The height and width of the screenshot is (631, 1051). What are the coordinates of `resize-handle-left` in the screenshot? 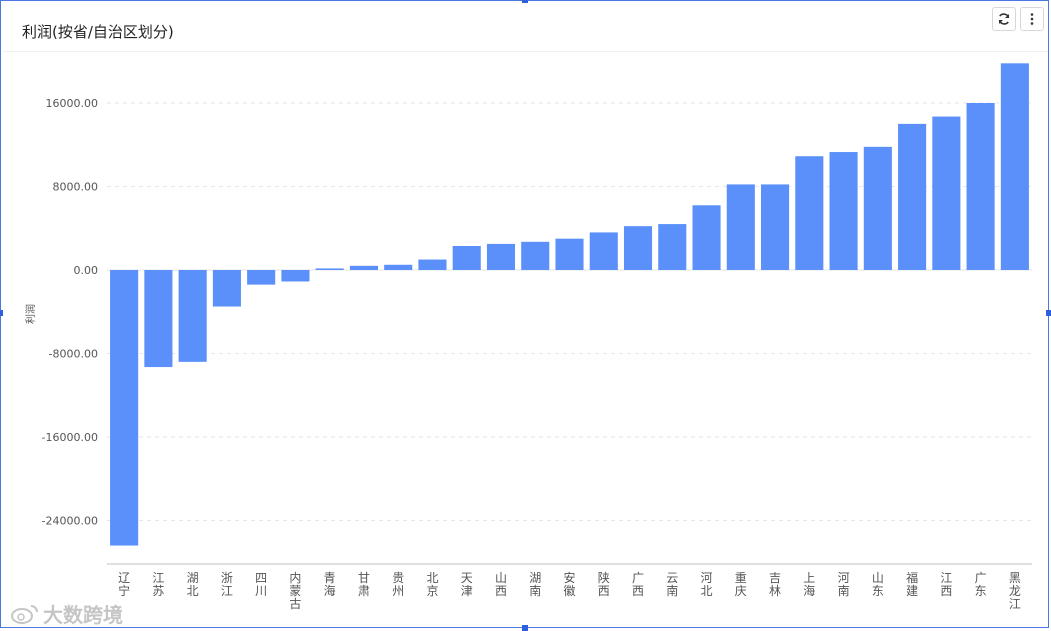 It's located at (1, 313).